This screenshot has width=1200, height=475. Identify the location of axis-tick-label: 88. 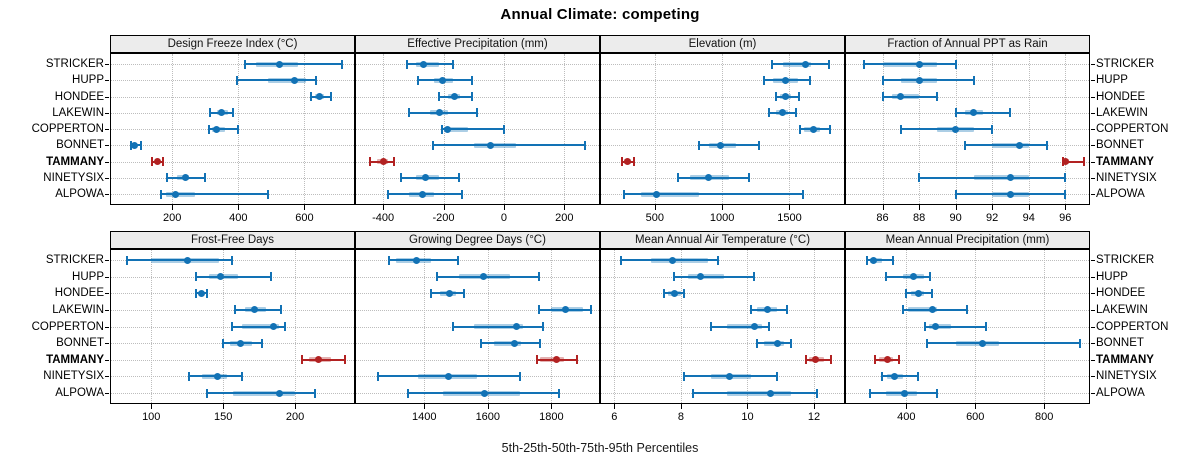
(919, 218).